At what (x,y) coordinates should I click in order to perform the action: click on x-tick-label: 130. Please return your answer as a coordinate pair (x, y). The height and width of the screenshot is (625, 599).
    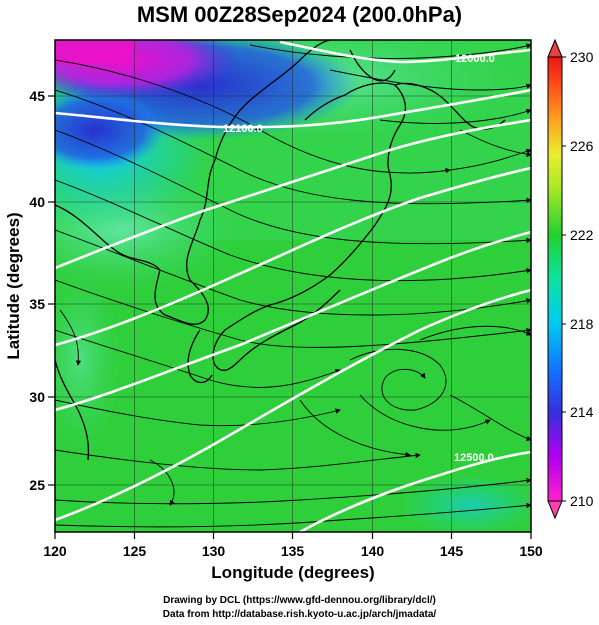
    Looking at the image, I should click on (214, 551).